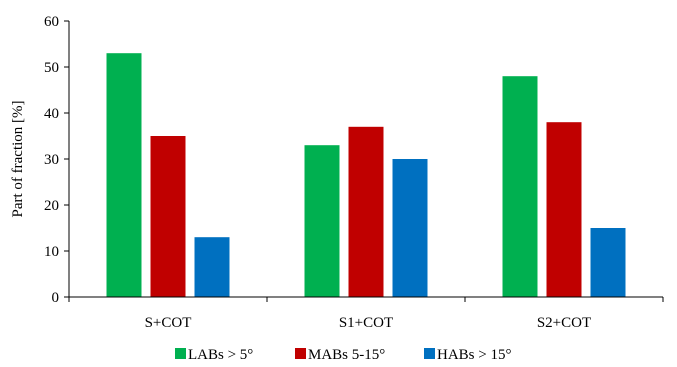  Describe the element at coordinates (51, 68) in the screenshot. I see `y-tick-label: 50` at that location.